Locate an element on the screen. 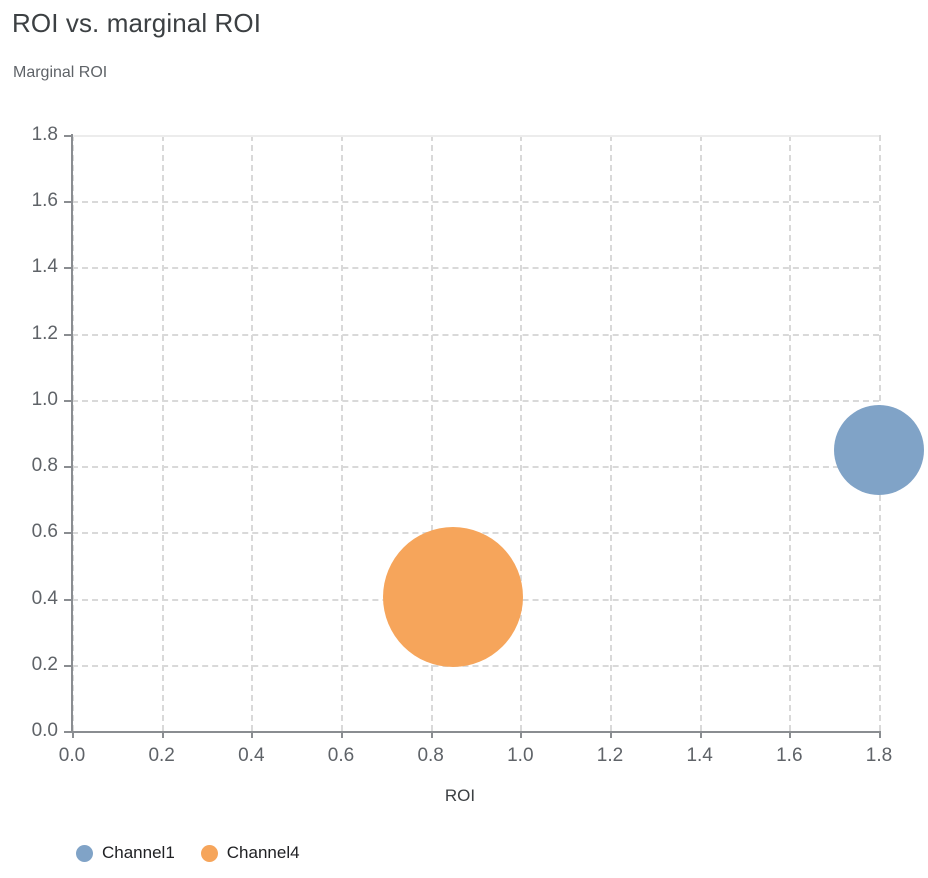 This screenshot has height=878, width=928. y-axis-line is located at coordinates (72, 433).